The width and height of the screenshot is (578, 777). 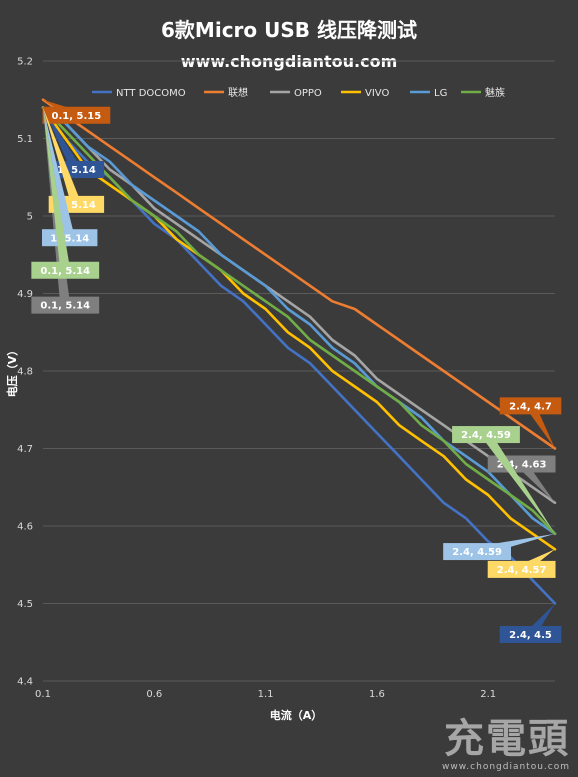 I want to click on y-tick-label: 4.7, so click(x=25, y=449).